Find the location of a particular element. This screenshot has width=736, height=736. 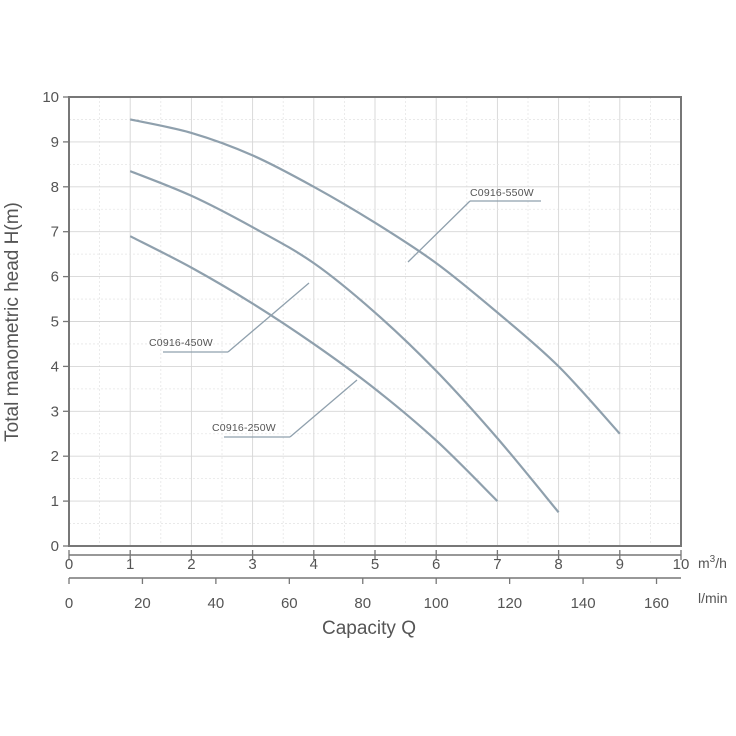

y-tick-label: 10 is located at coordinates (50, 97).